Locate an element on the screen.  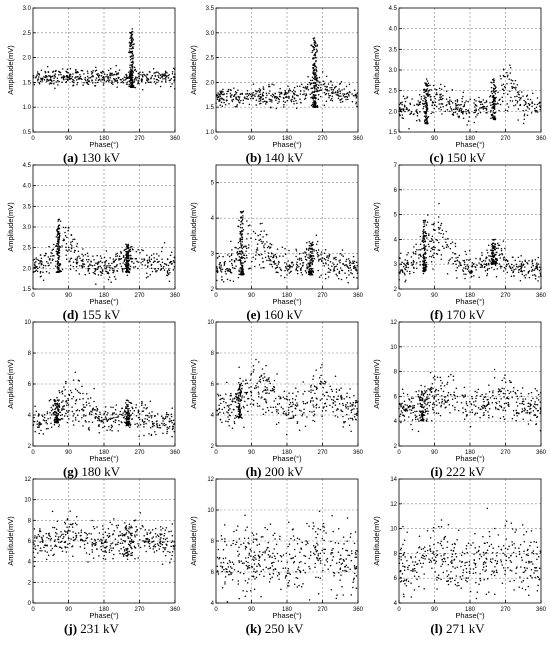
y-tick-label: 4 is located at coordinates (30, 416).